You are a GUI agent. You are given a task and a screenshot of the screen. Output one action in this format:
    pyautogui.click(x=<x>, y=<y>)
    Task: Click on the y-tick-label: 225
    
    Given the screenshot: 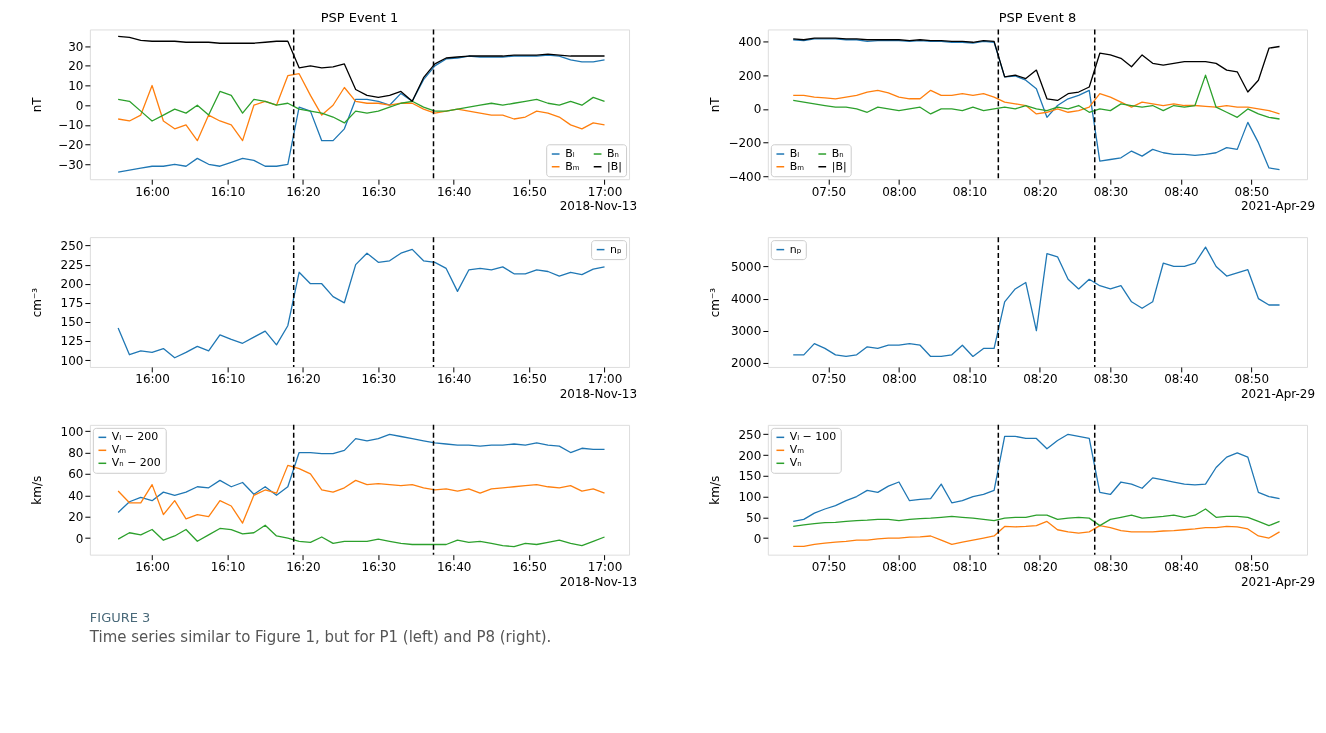 What is the action you would take?
    pyautogui.click(x=72, y=265)
    